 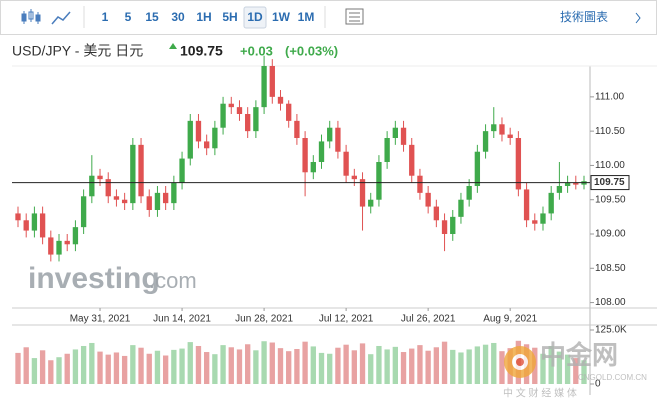 What do you see at coordinates (584, 17) in the screenshot?
I see `chart-link: 技術圖表` at bounding box center [584, 17].